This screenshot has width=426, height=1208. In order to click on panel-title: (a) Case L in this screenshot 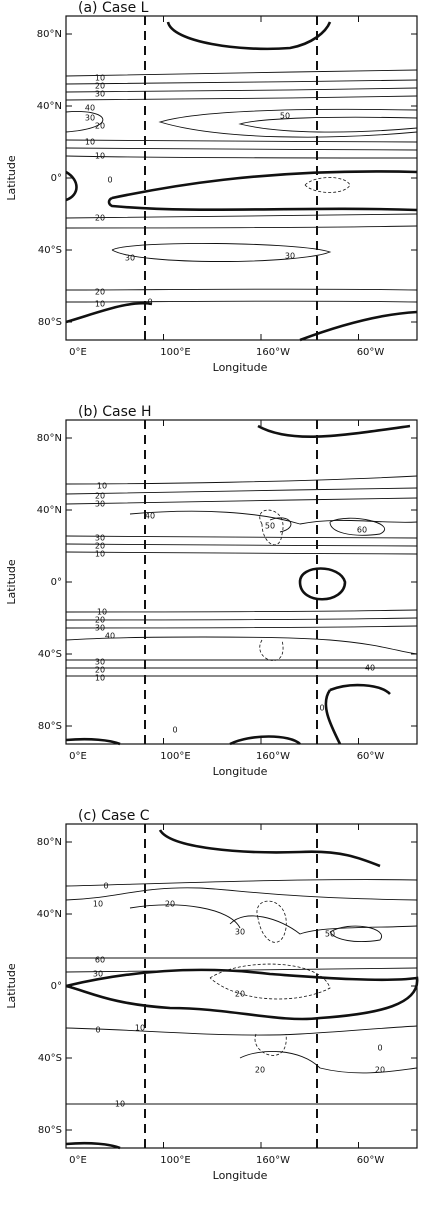, I will do `click(113, 8)`.